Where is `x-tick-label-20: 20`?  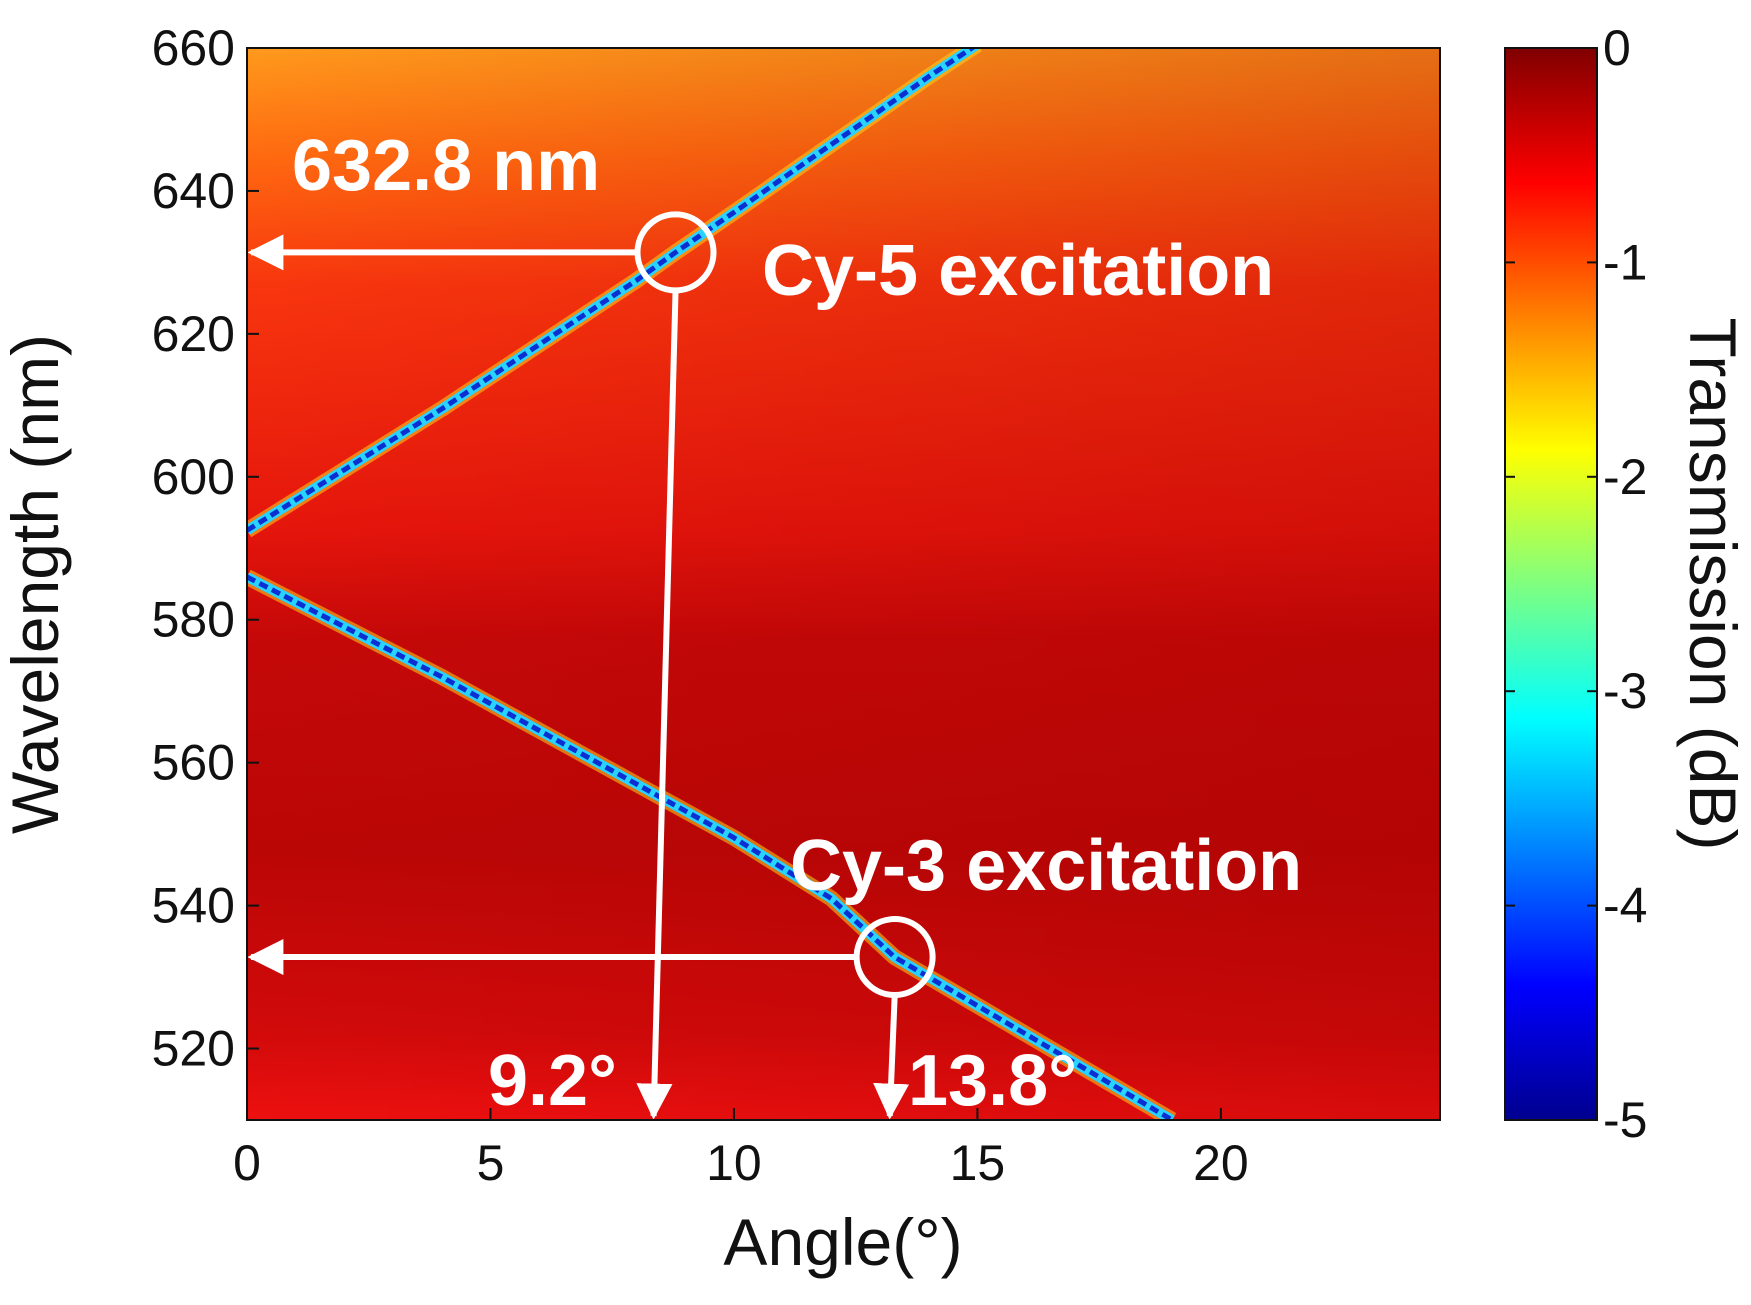 x-tick-label-20: 20 is located at coordinates (1221, 1163).